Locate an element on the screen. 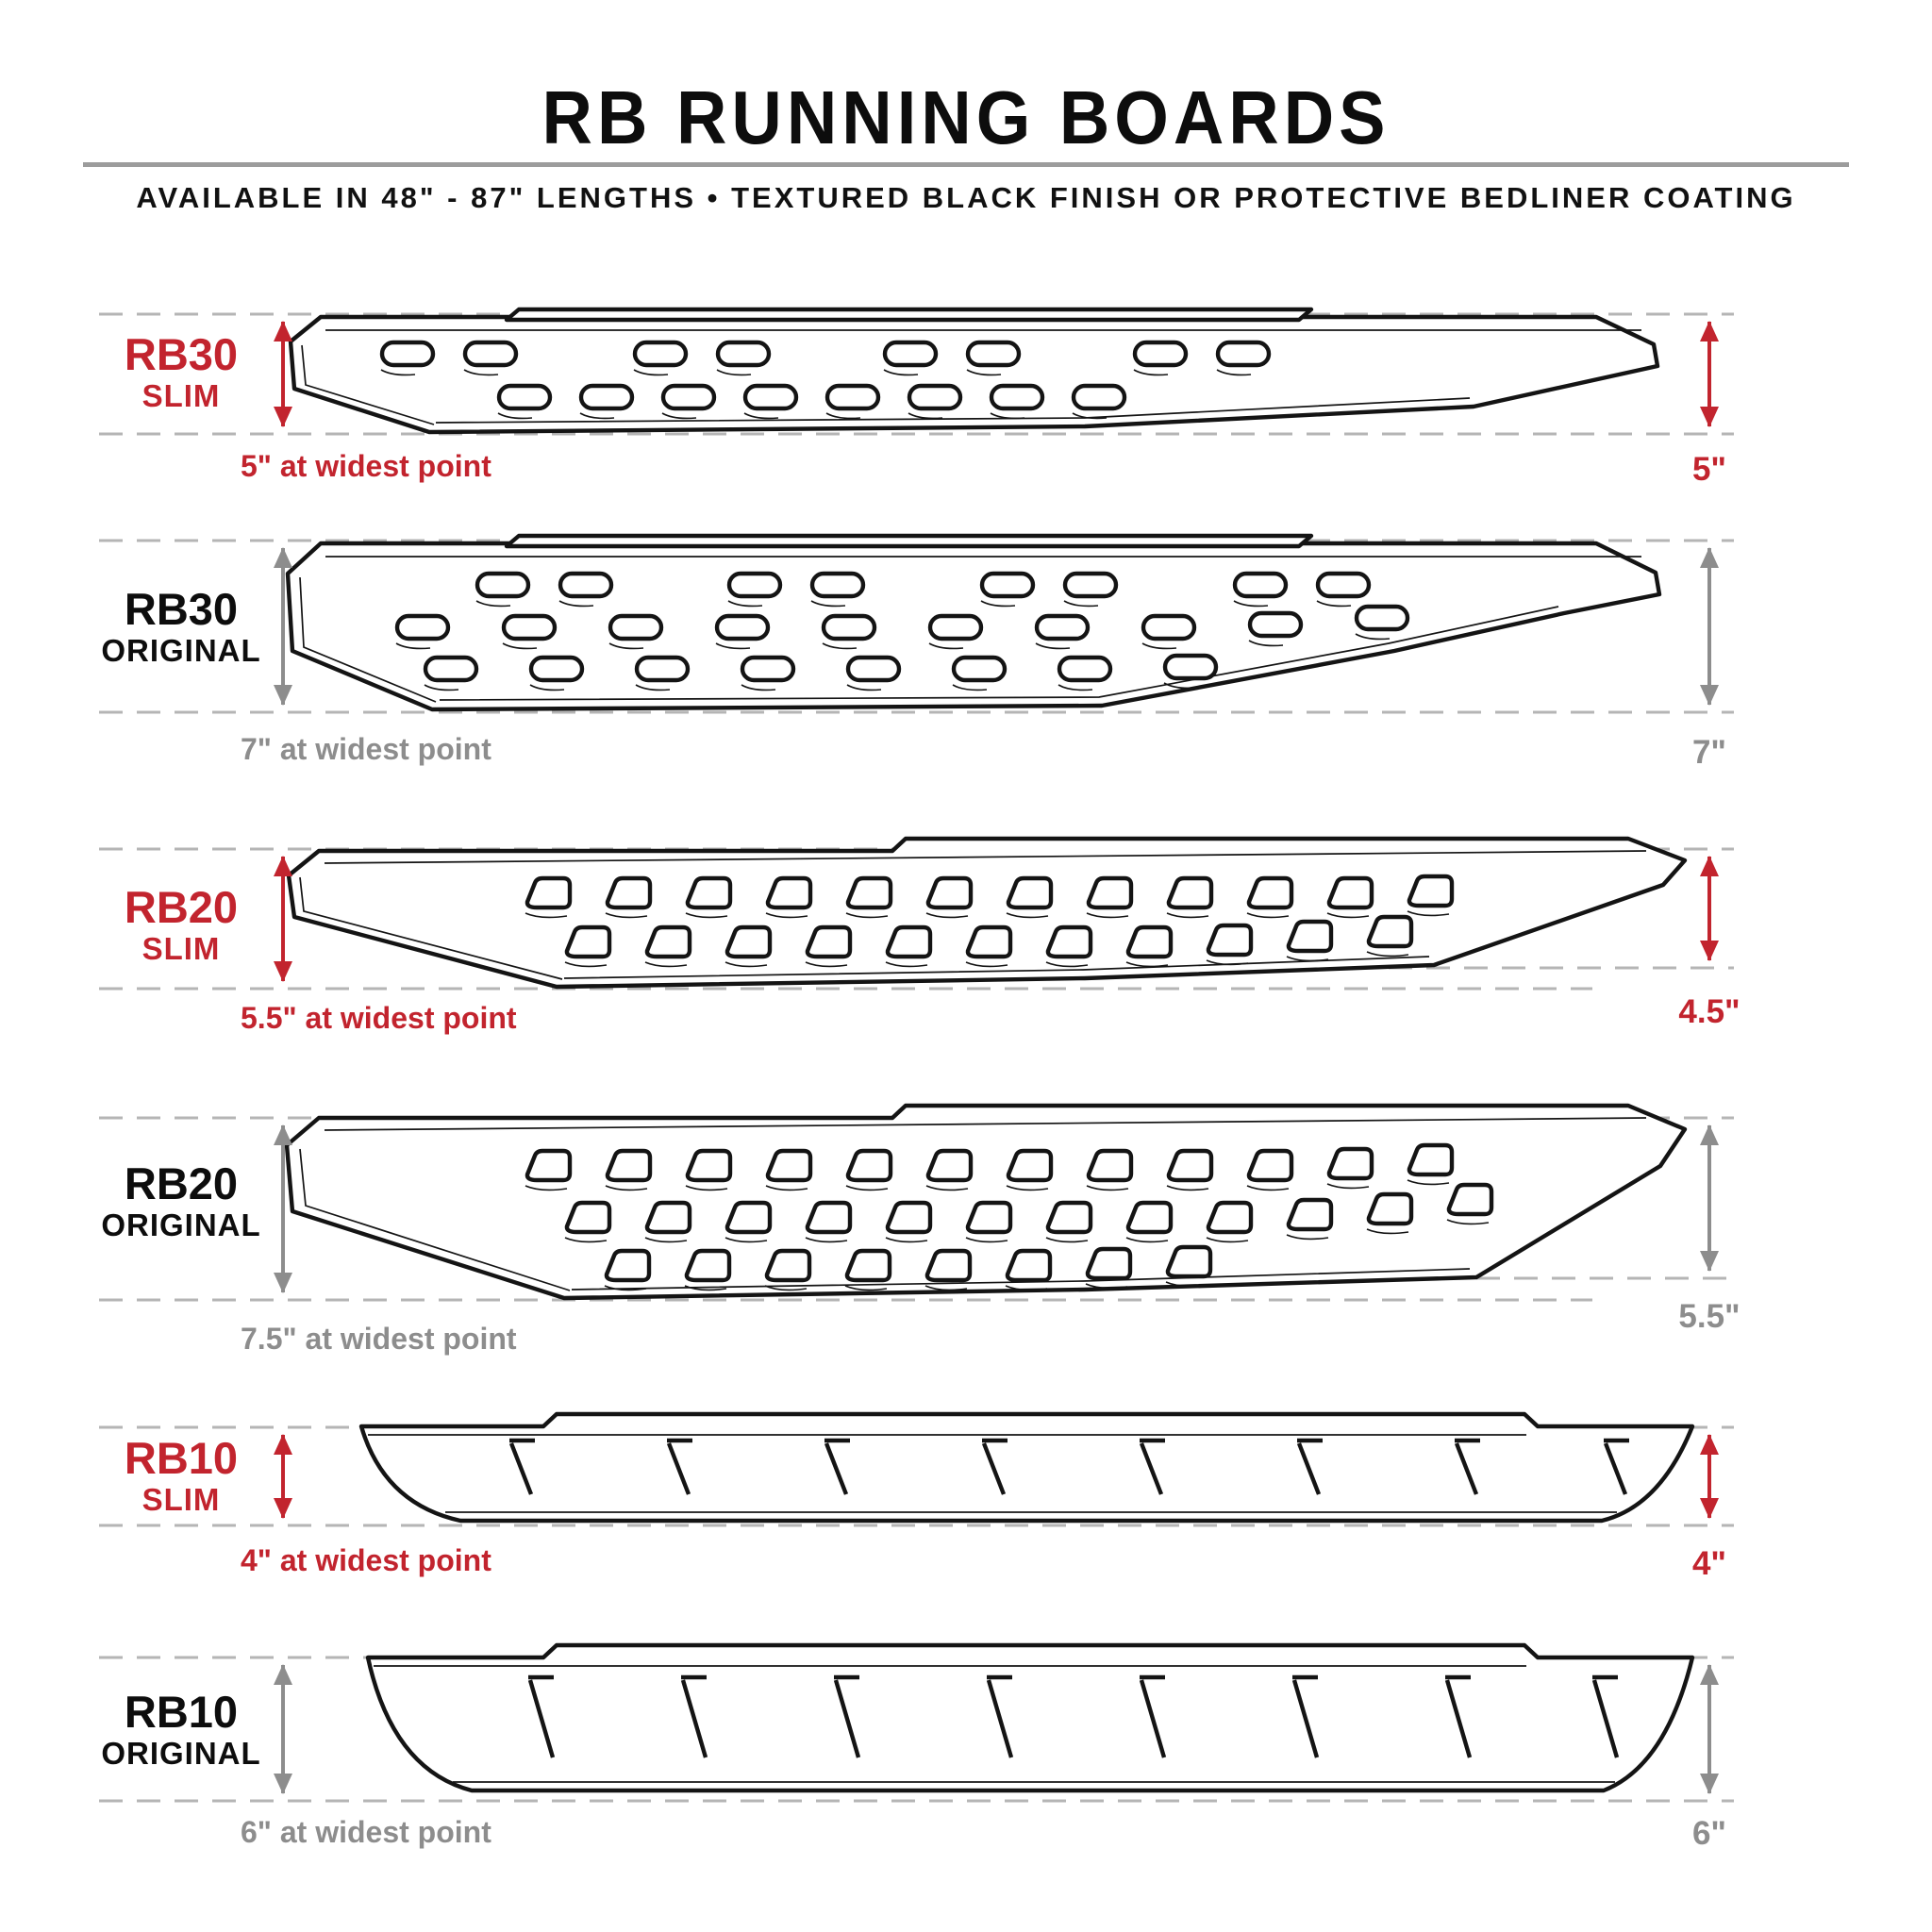 Image resolution: width=1932 pixels, height=1932 pixels. rb30-original-height-label: 7" is located at coordinates (1709, 752).